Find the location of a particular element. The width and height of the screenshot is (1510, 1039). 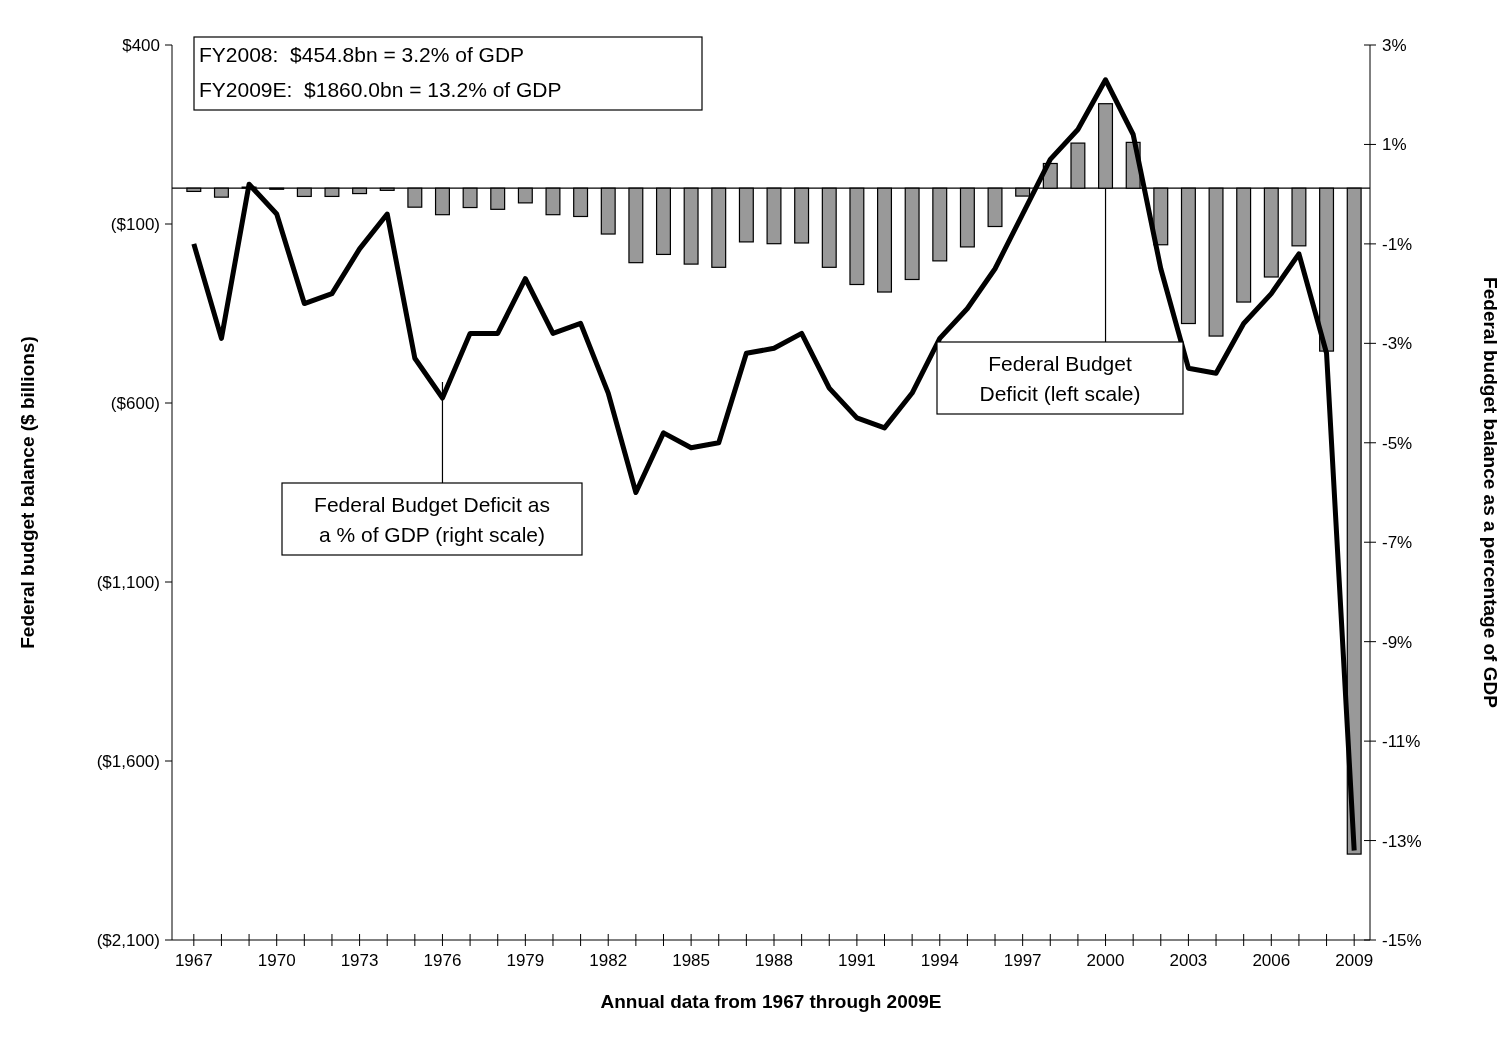

y2-tick-label: -5% is located at coordinates (1397, 443).